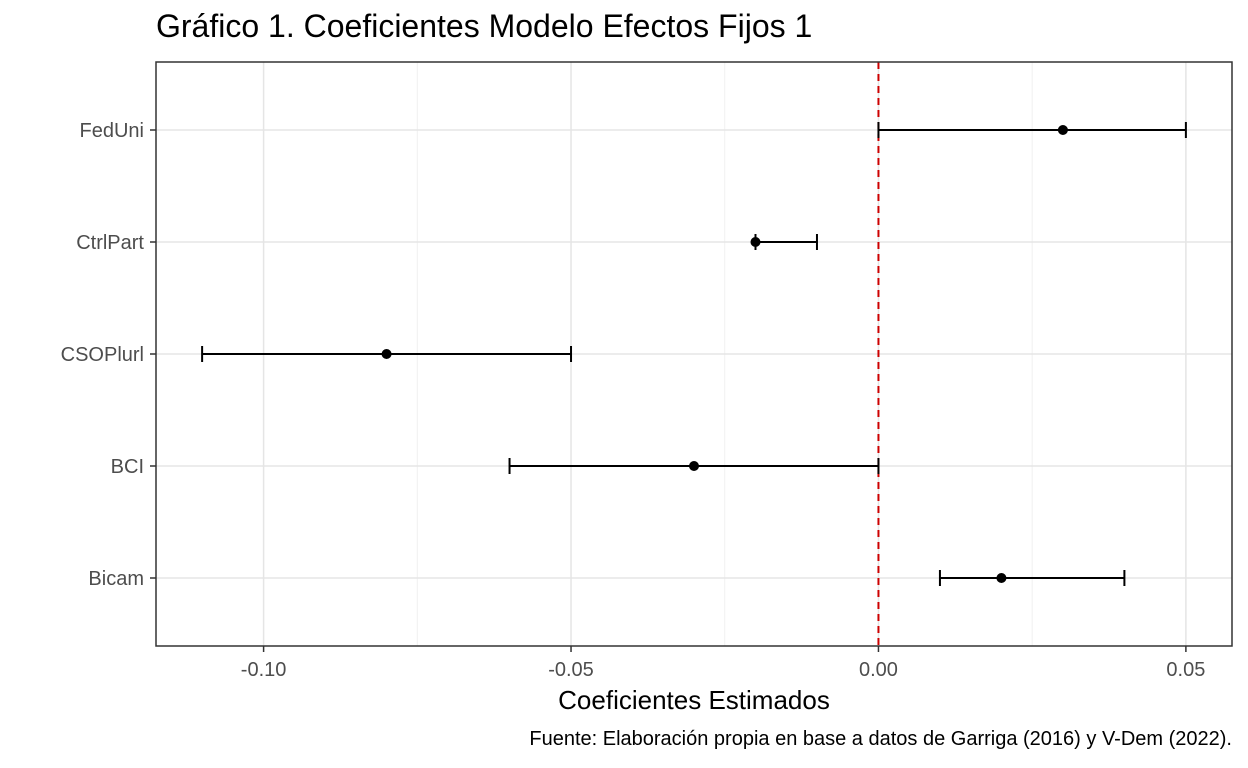 This screenshot has width=1248, height=768. I want to click on x-tick-label: -0.10, so click(264, 670).